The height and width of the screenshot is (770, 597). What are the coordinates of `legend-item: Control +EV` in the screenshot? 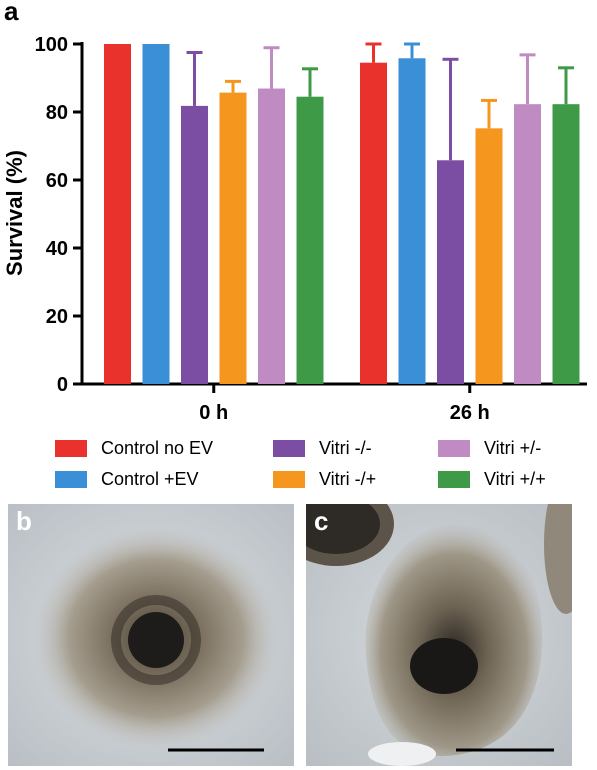 It's located at (127, 479).